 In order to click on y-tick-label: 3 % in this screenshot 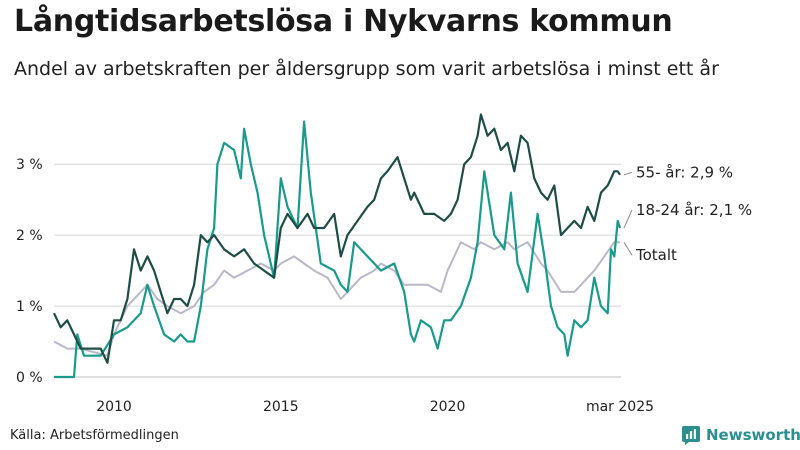, I will do `click(29, 165)`.